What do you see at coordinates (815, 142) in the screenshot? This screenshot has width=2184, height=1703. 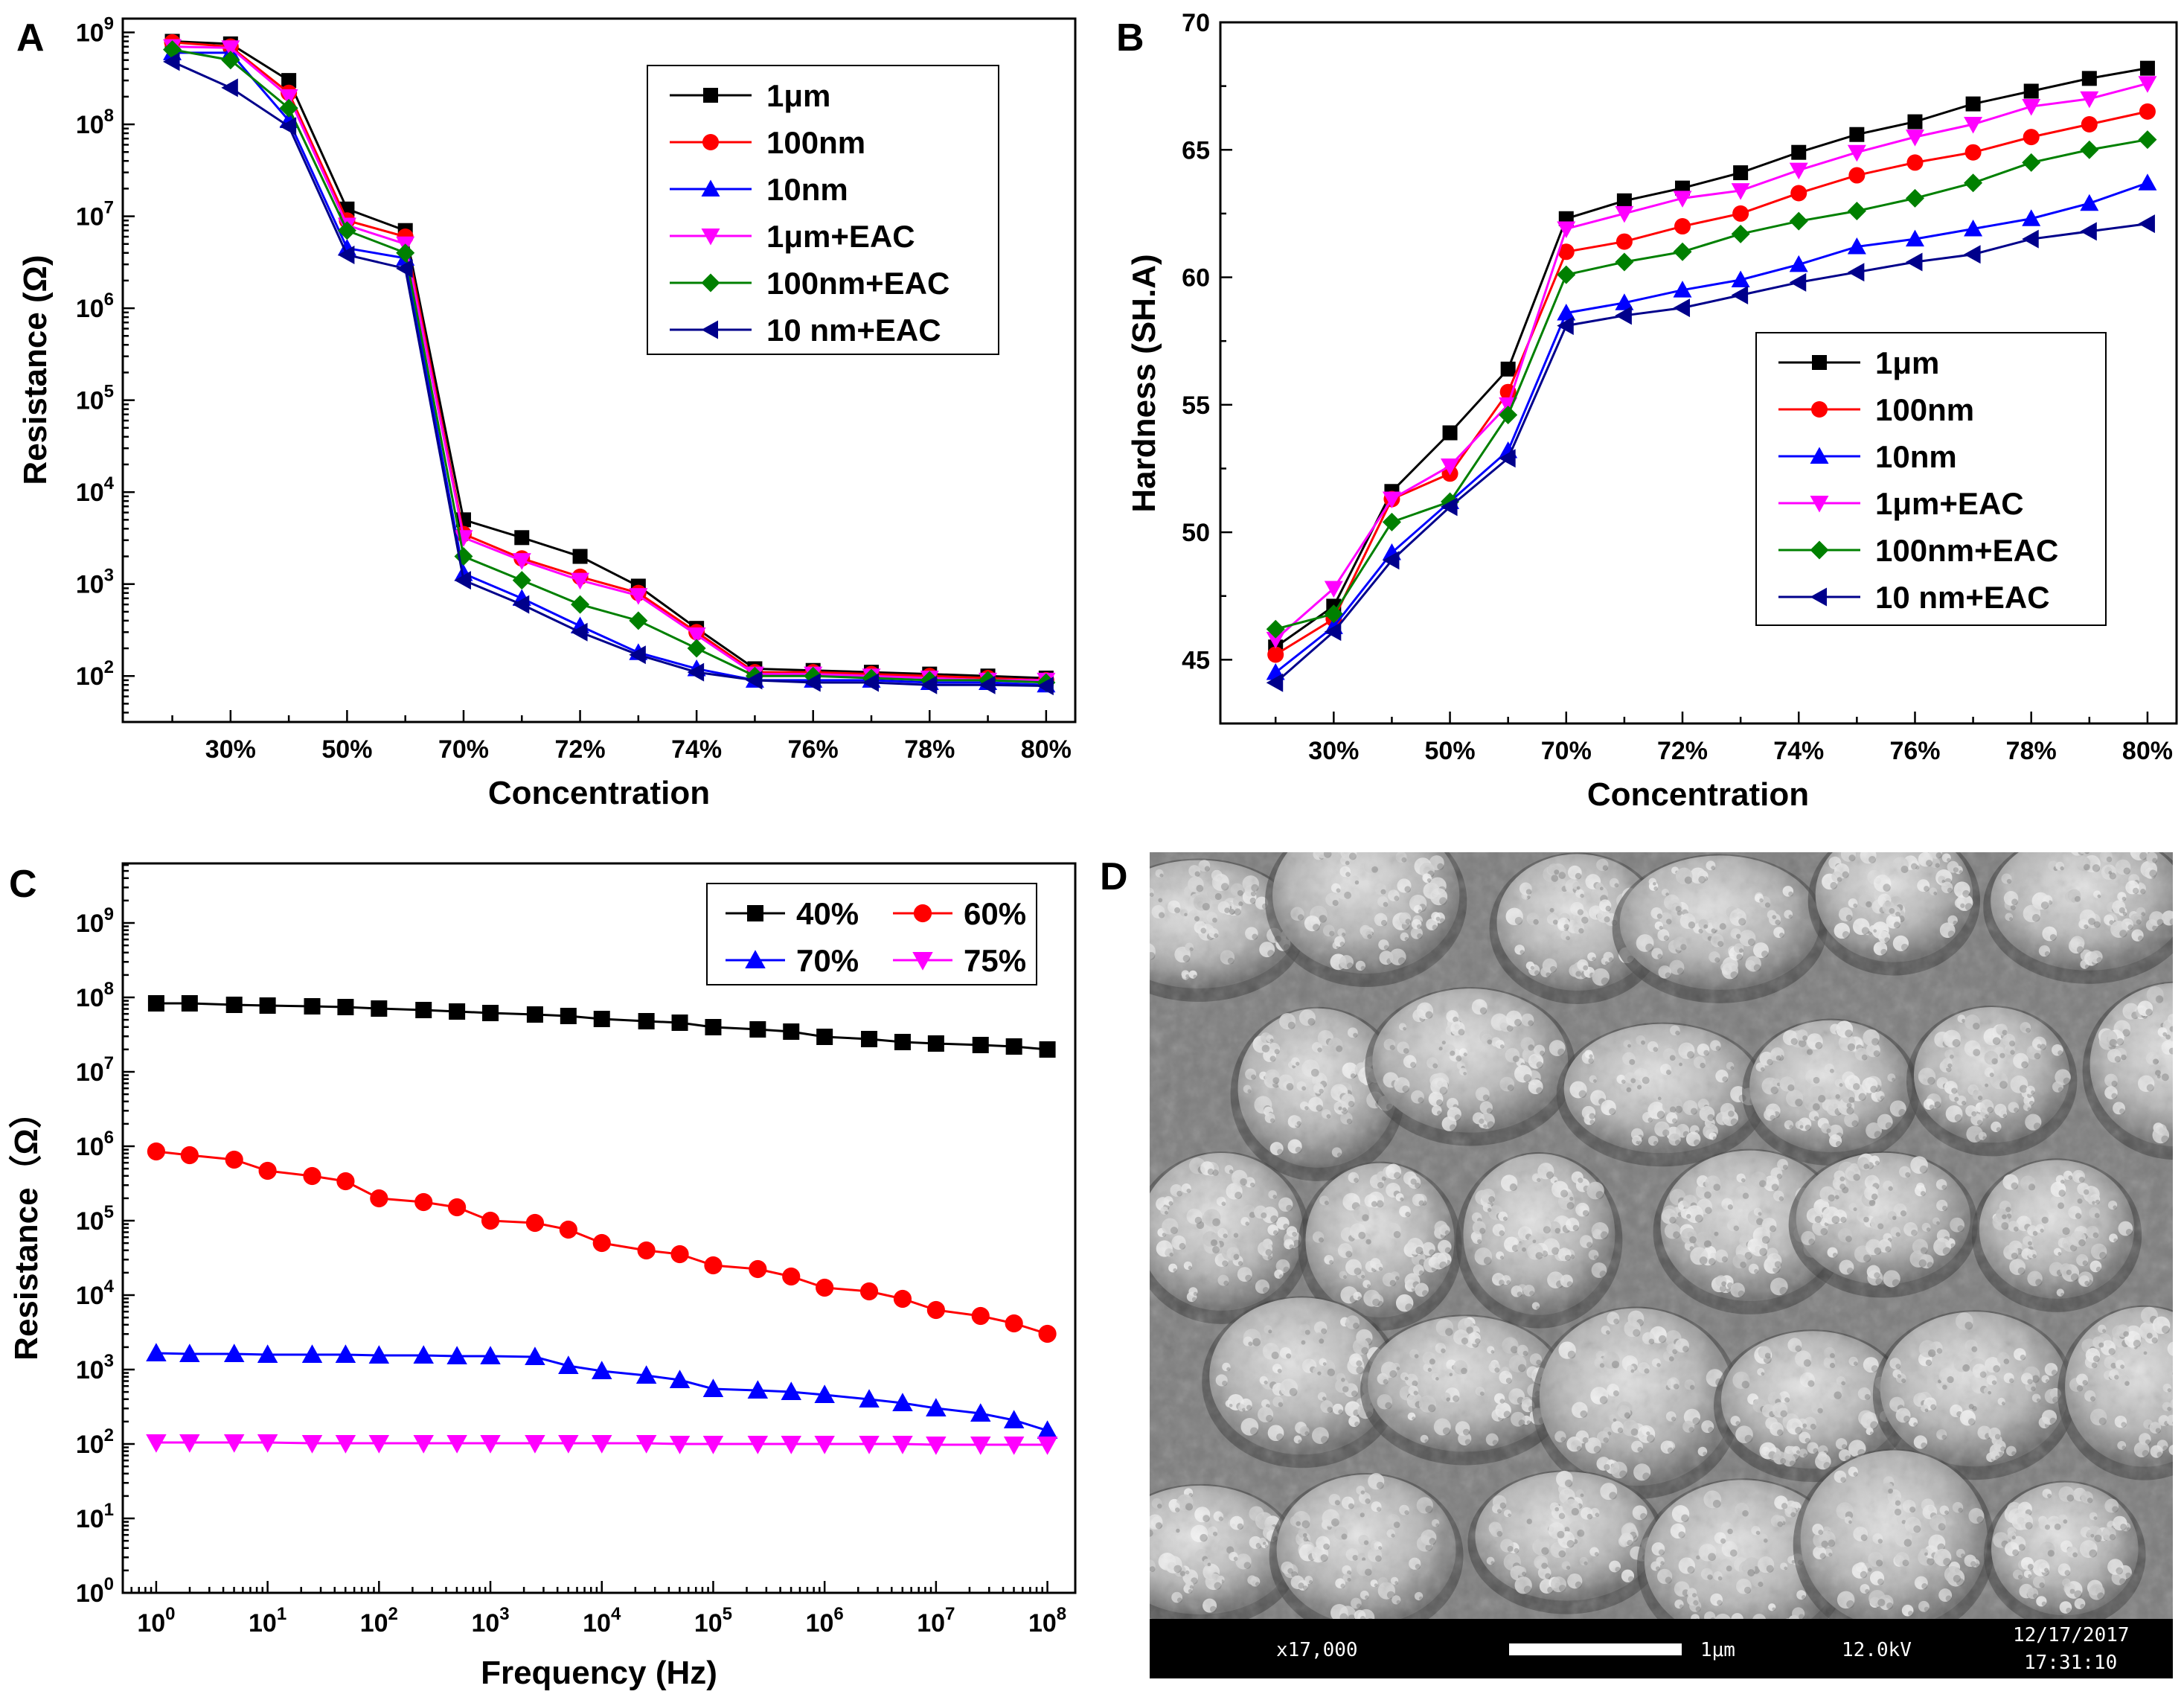 I see `legend-label: 100nm` at bounding box center [815, 142].